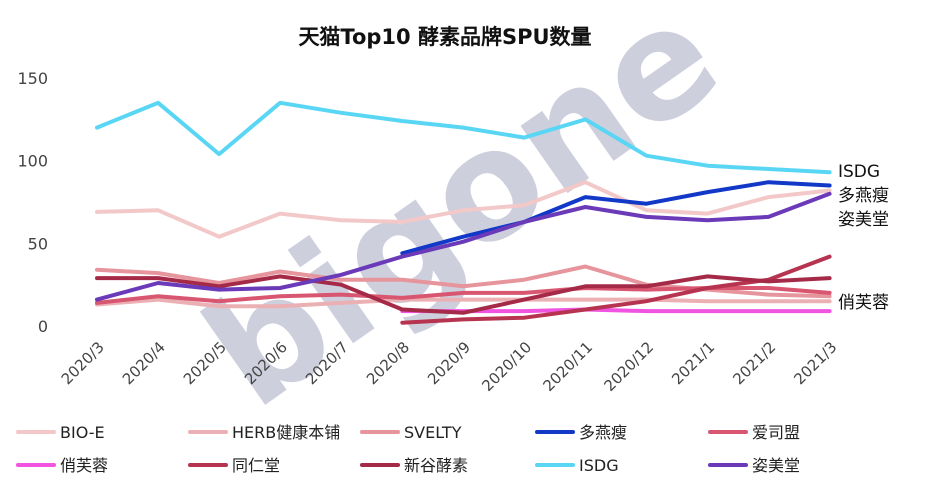 The height and width of the screenshot is (492, 936). What do you see at coordinates (863, 196) in the screenshot?
I see `end-label-多燕瘦: 多燕瘦` at bounding box center [863, 196].